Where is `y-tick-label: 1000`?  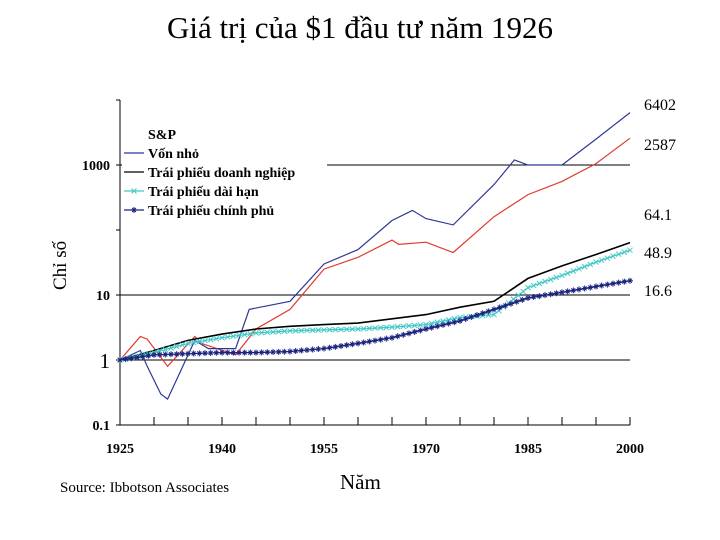 y-tick-label: 1000 is located at coordinates (96, 166).